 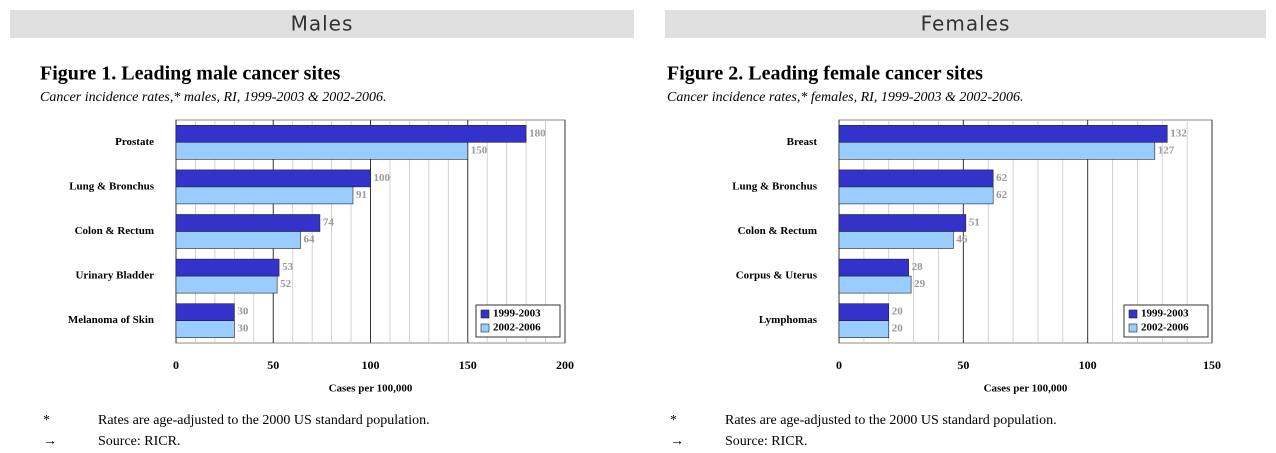 I want to click on panel-header: Females, so click(x=966, y=24).